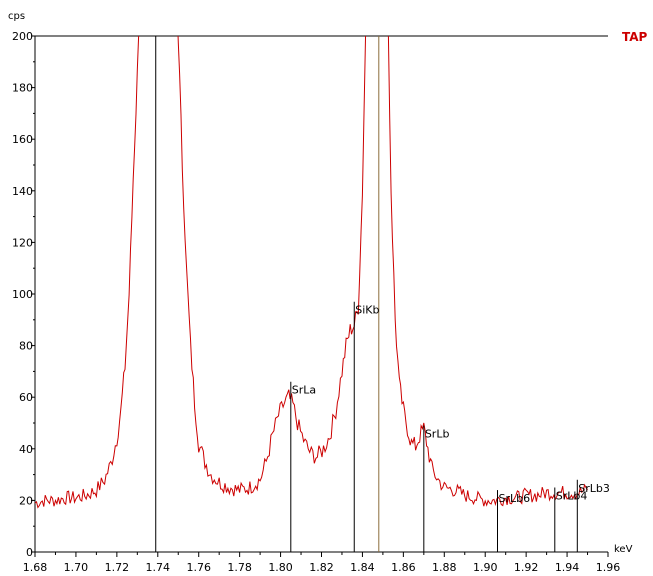  Describe the element at coordinates (35, 567) in the screenshot. I see `x-tick-label: 1.68` at that location.